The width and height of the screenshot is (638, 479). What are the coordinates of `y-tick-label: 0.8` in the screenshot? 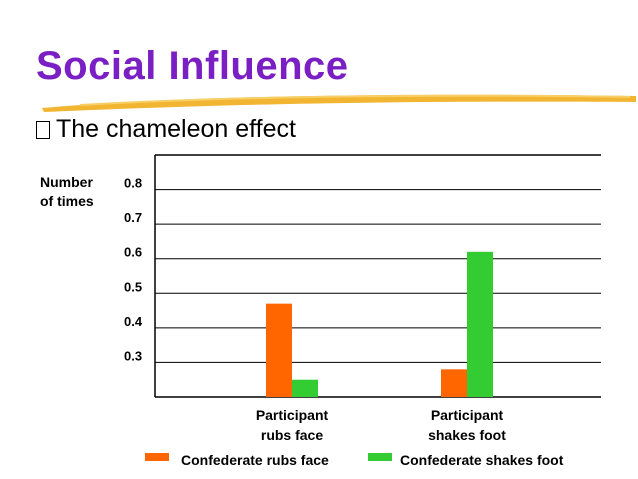 It's located at (133, 183).